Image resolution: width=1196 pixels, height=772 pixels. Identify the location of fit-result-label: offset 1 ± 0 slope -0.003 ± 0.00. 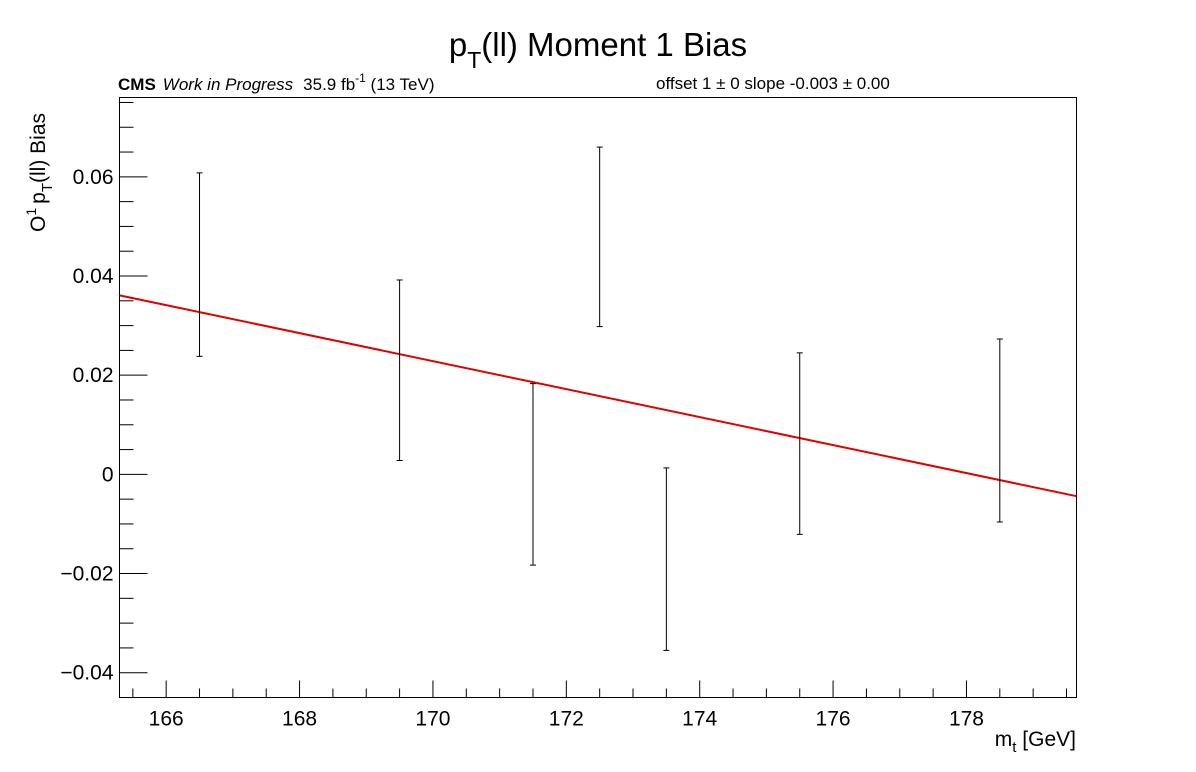
(773, 83).